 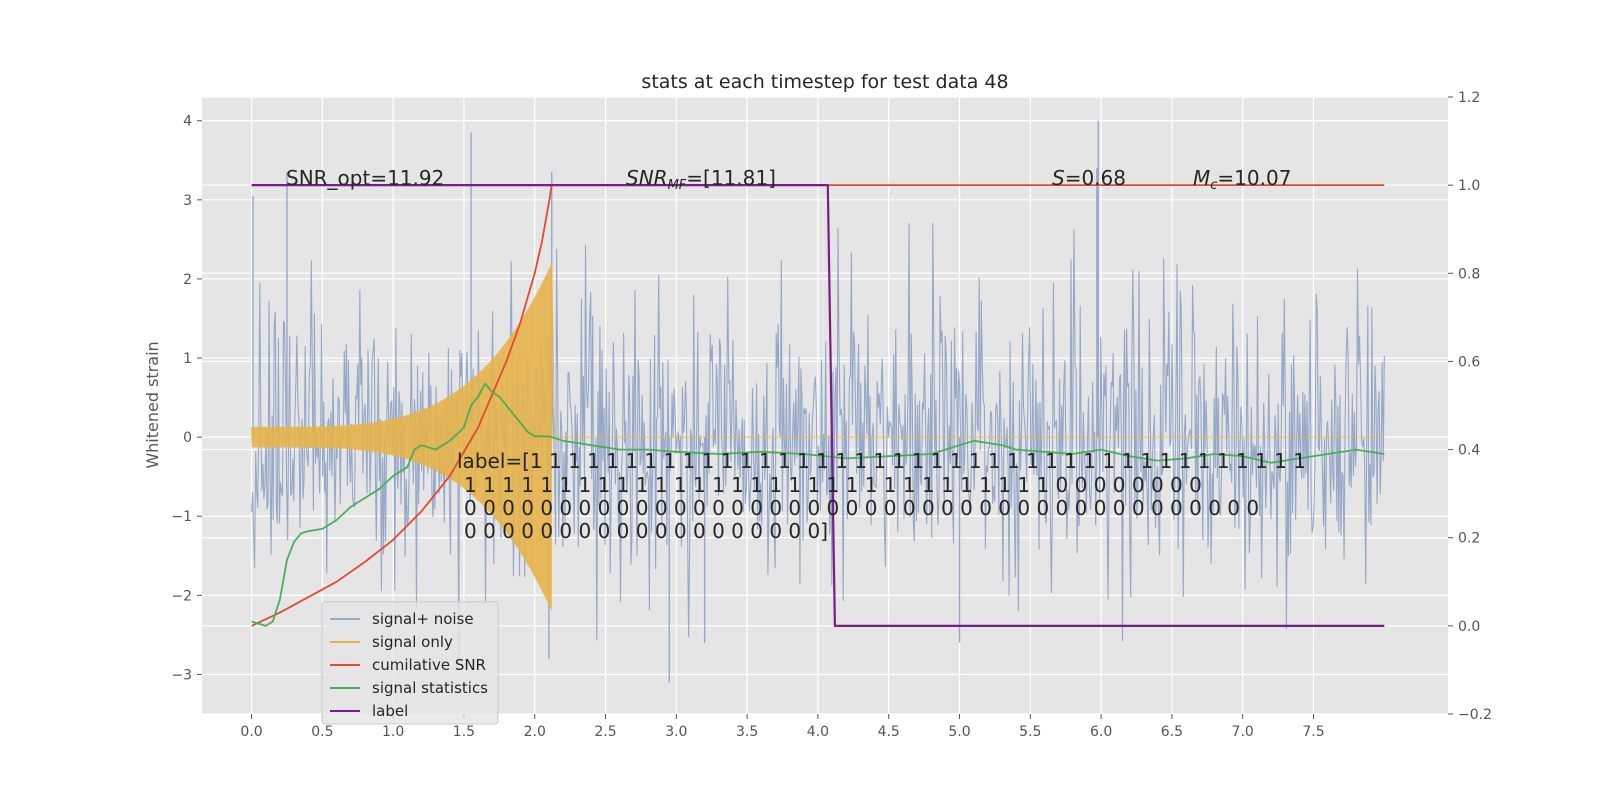 What do you see at coordinates (152, 404) in the screenshot?
I see `y-axis-label: Whitened strain` at bounding box center [152, 404].